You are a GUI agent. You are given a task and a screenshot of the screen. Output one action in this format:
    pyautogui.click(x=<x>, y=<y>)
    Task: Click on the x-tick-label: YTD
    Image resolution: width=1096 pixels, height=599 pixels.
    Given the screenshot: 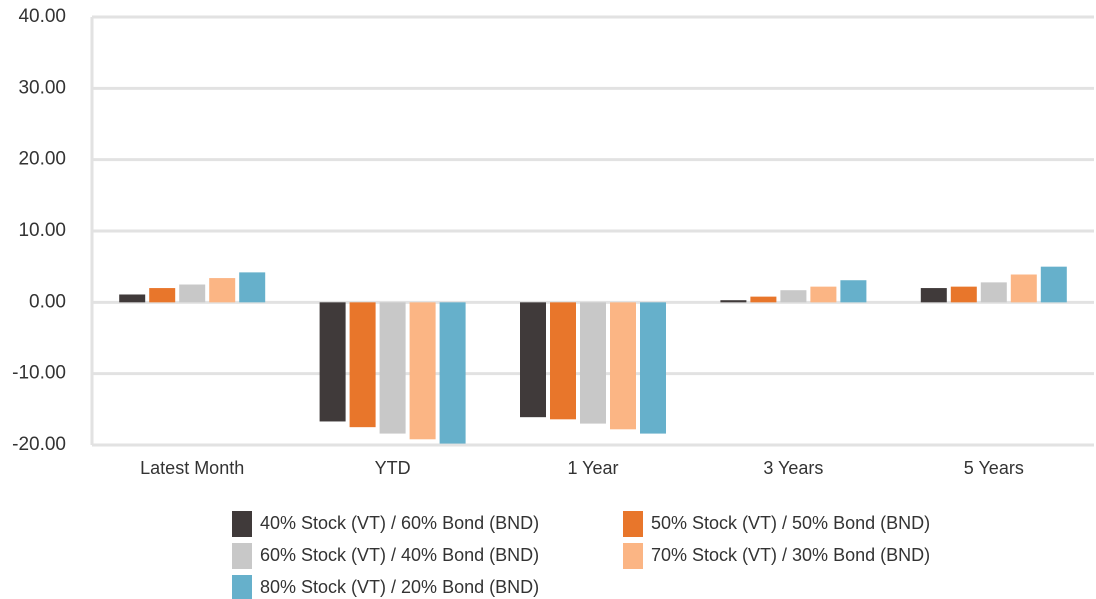 What is the action you would take?
    pyautogui.click(x=393, y=468)
    